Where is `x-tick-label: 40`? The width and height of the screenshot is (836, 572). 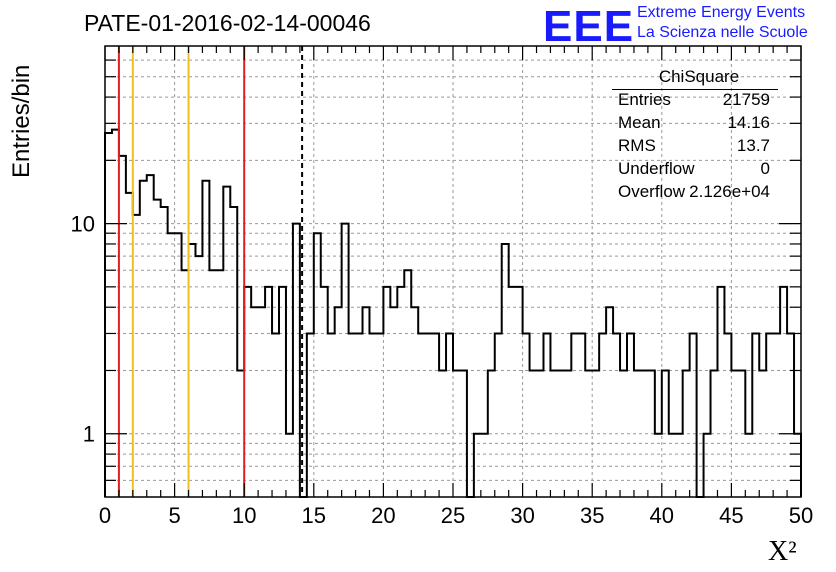
x-tick-label: 40 is located at coordinates (662, 515).